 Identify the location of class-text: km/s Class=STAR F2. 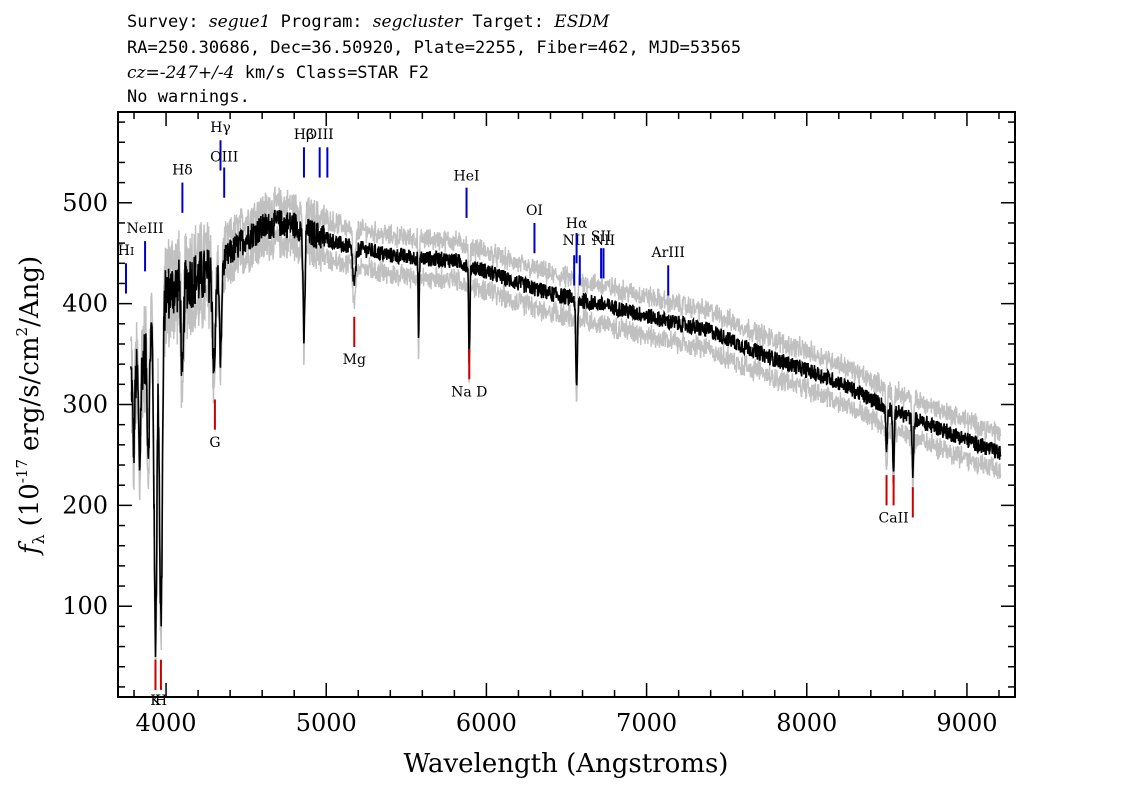
(336, 73).